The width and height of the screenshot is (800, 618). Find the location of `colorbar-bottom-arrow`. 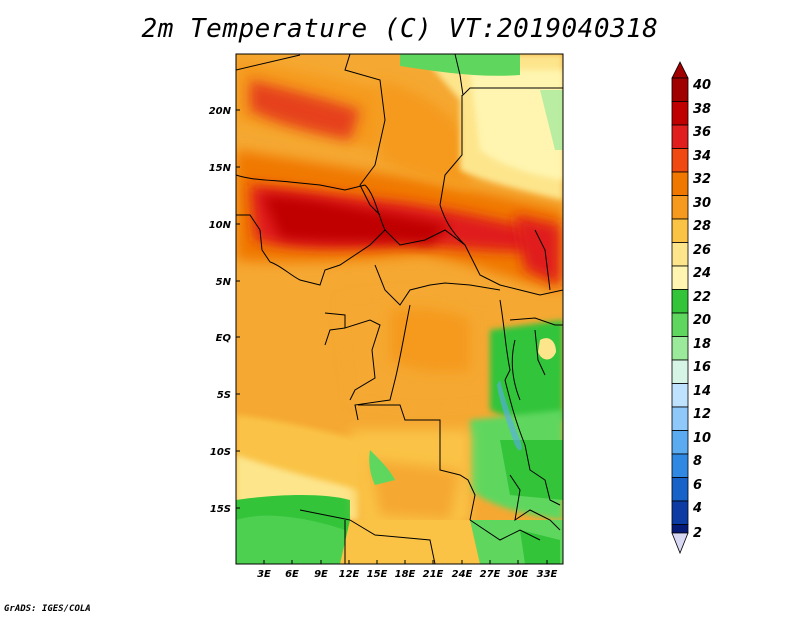

colorbar-bottom-arrow is located at coordinates (680, 543).